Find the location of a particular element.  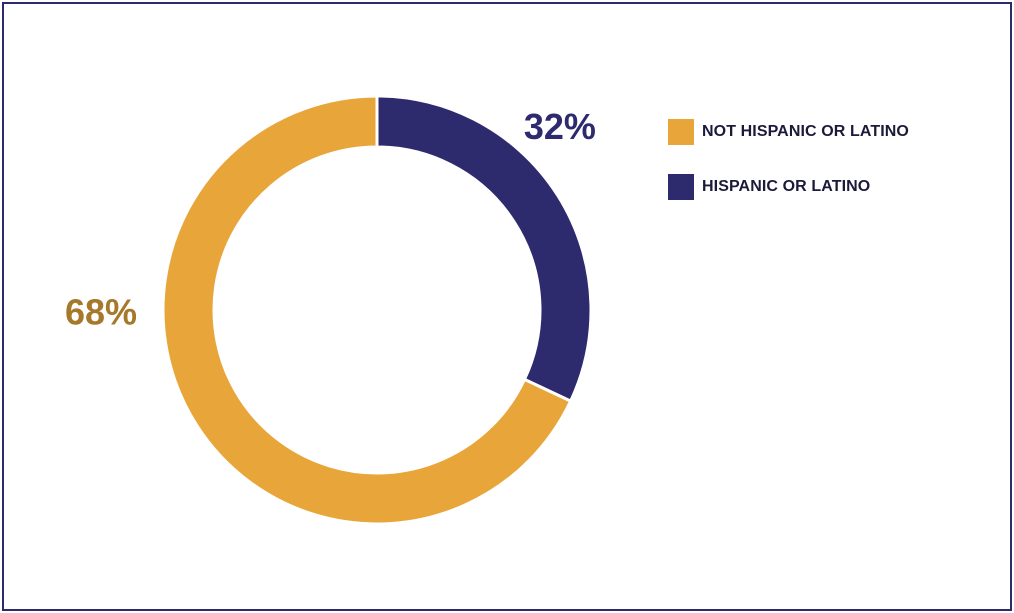

legend-item-hispanic: HISPANIC OR LATINO is located at coordinates (788, 187).